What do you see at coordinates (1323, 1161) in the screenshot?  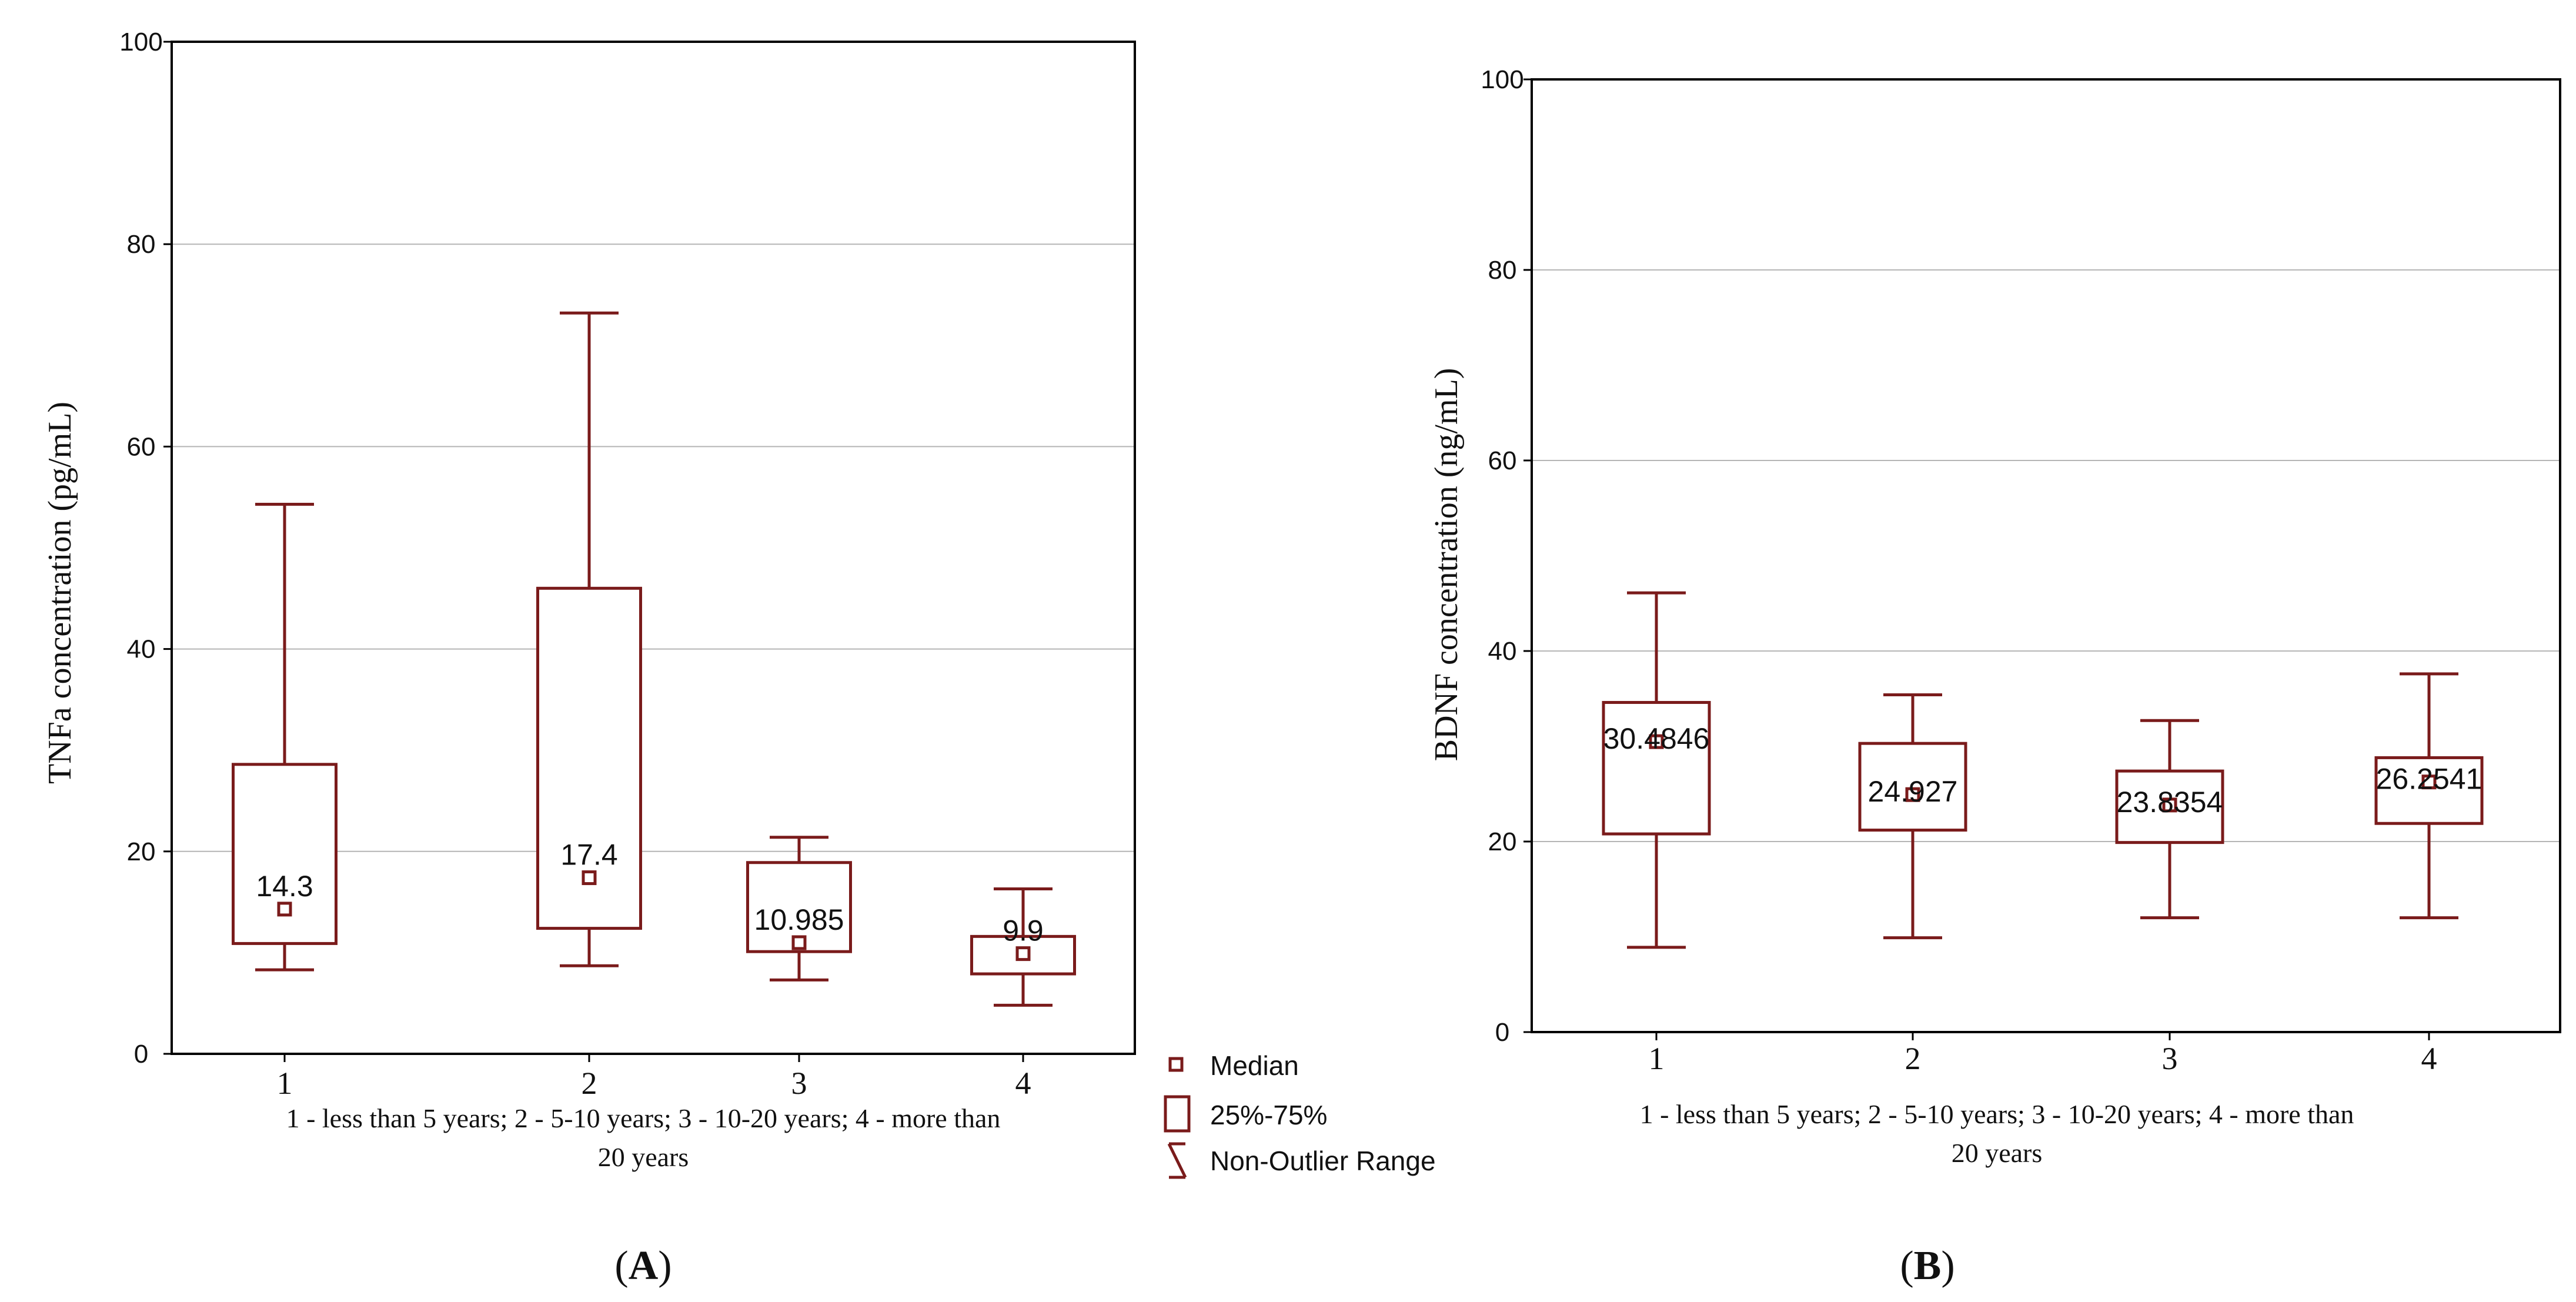 I see `legend-range-label: Non-Outlier Range` at bounding box center [1323, 1161].